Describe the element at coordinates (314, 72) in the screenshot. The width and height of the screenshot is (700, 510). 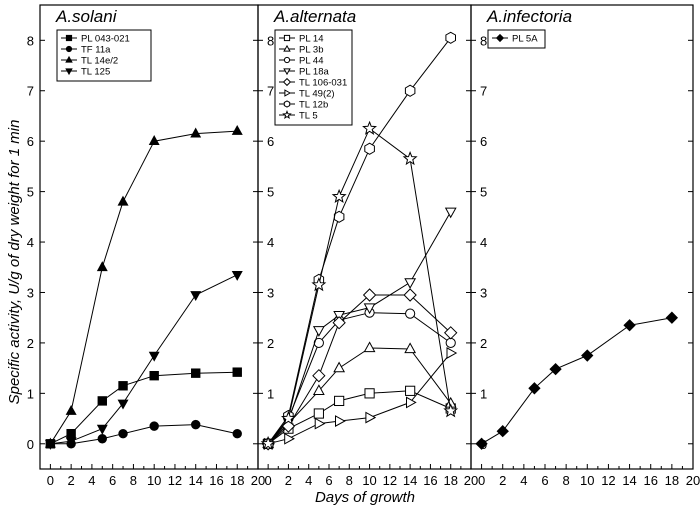
I see `legend-label: PL 18a` at that location.